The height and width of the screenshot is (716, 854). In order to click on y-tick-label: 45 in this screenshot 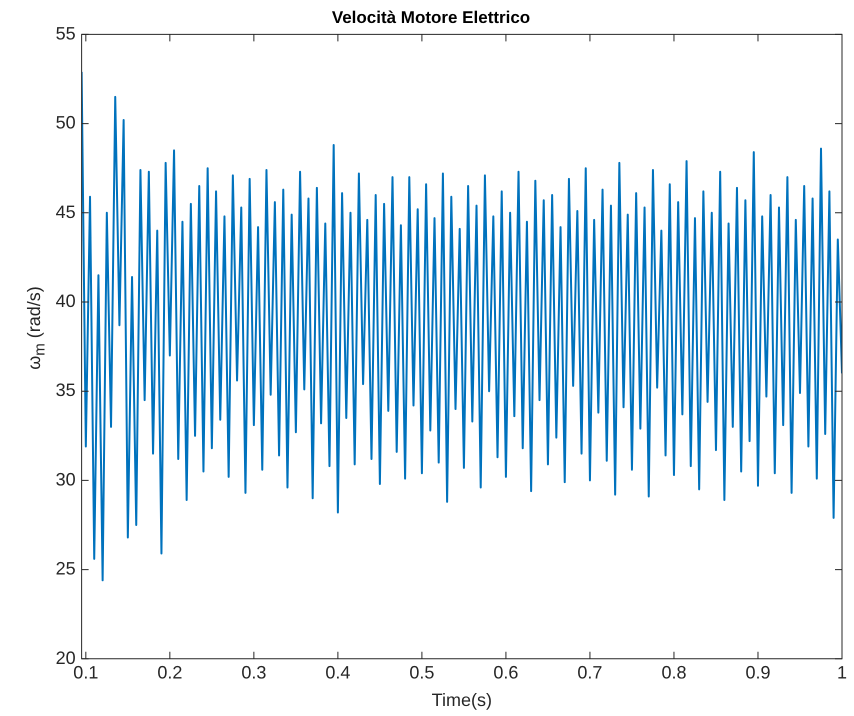, I will do `click(66, 212)`.